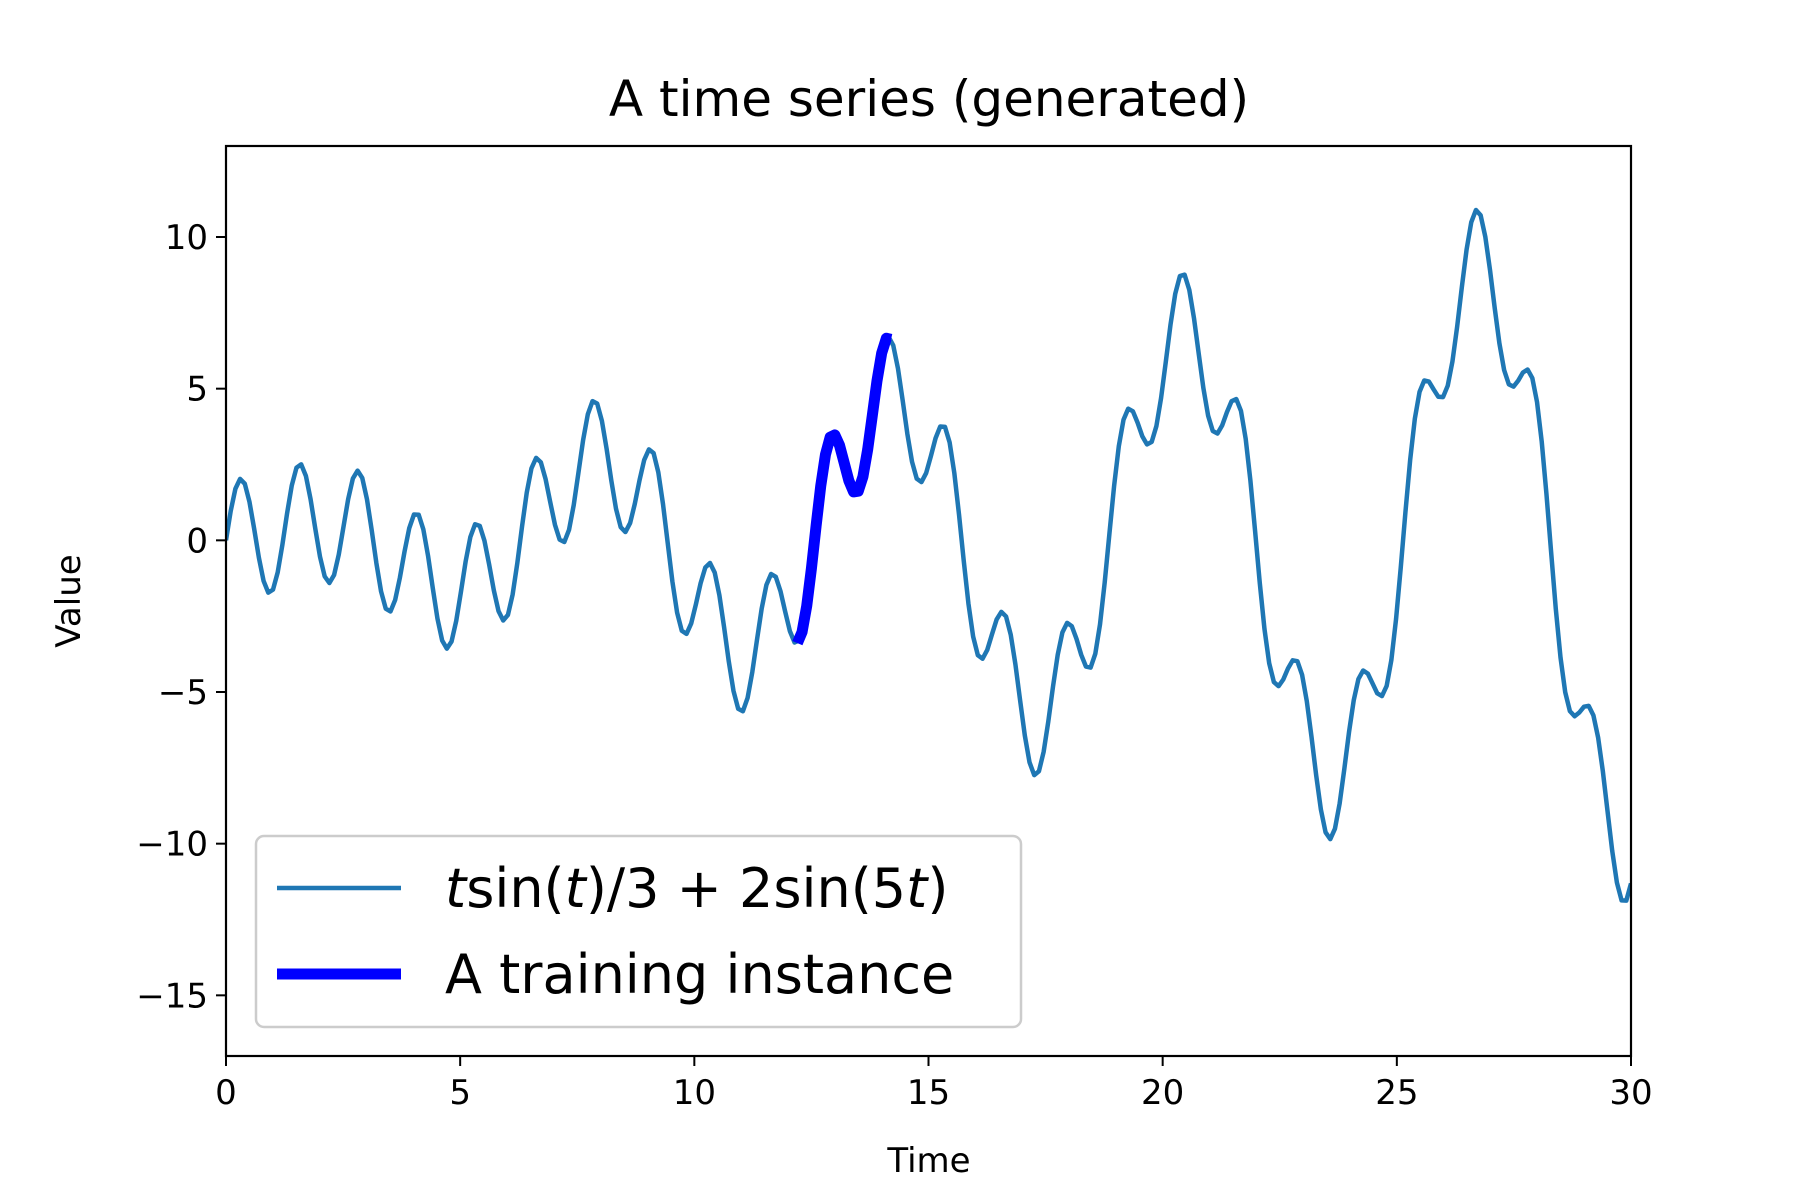 Image resolution: width=1800 pixels, height=1200 pixels. What do you see at coordinates (699, 974) in the screenshot?
I see `legend-label-series-2: A training instance` at bounding box center [699, 974].